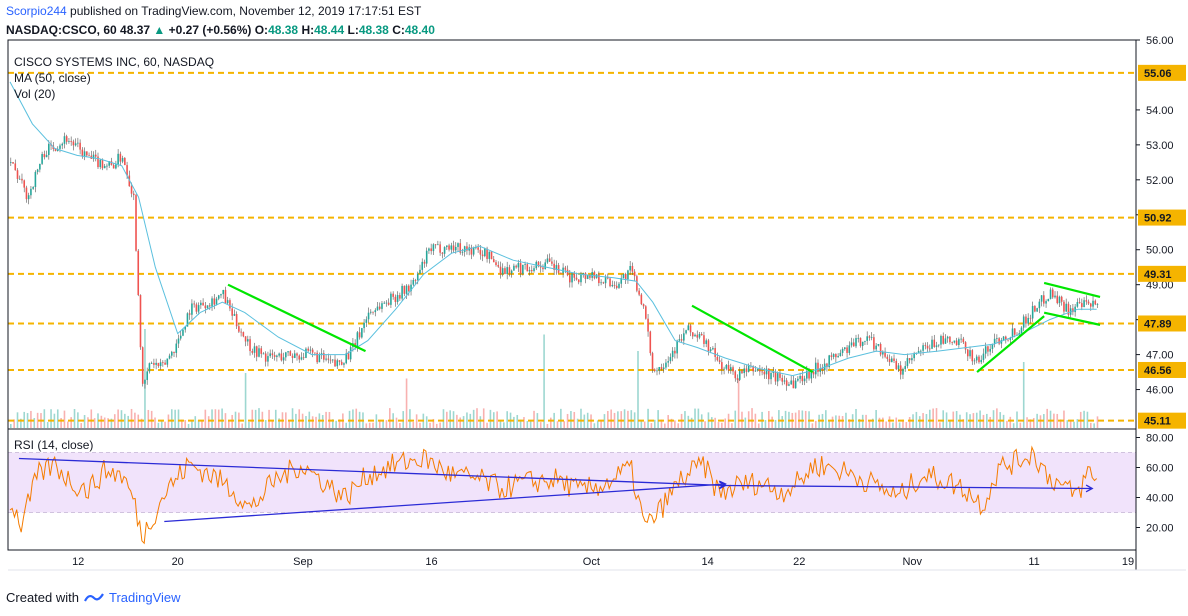  I want to click on rsi-line, so click(553, 495).